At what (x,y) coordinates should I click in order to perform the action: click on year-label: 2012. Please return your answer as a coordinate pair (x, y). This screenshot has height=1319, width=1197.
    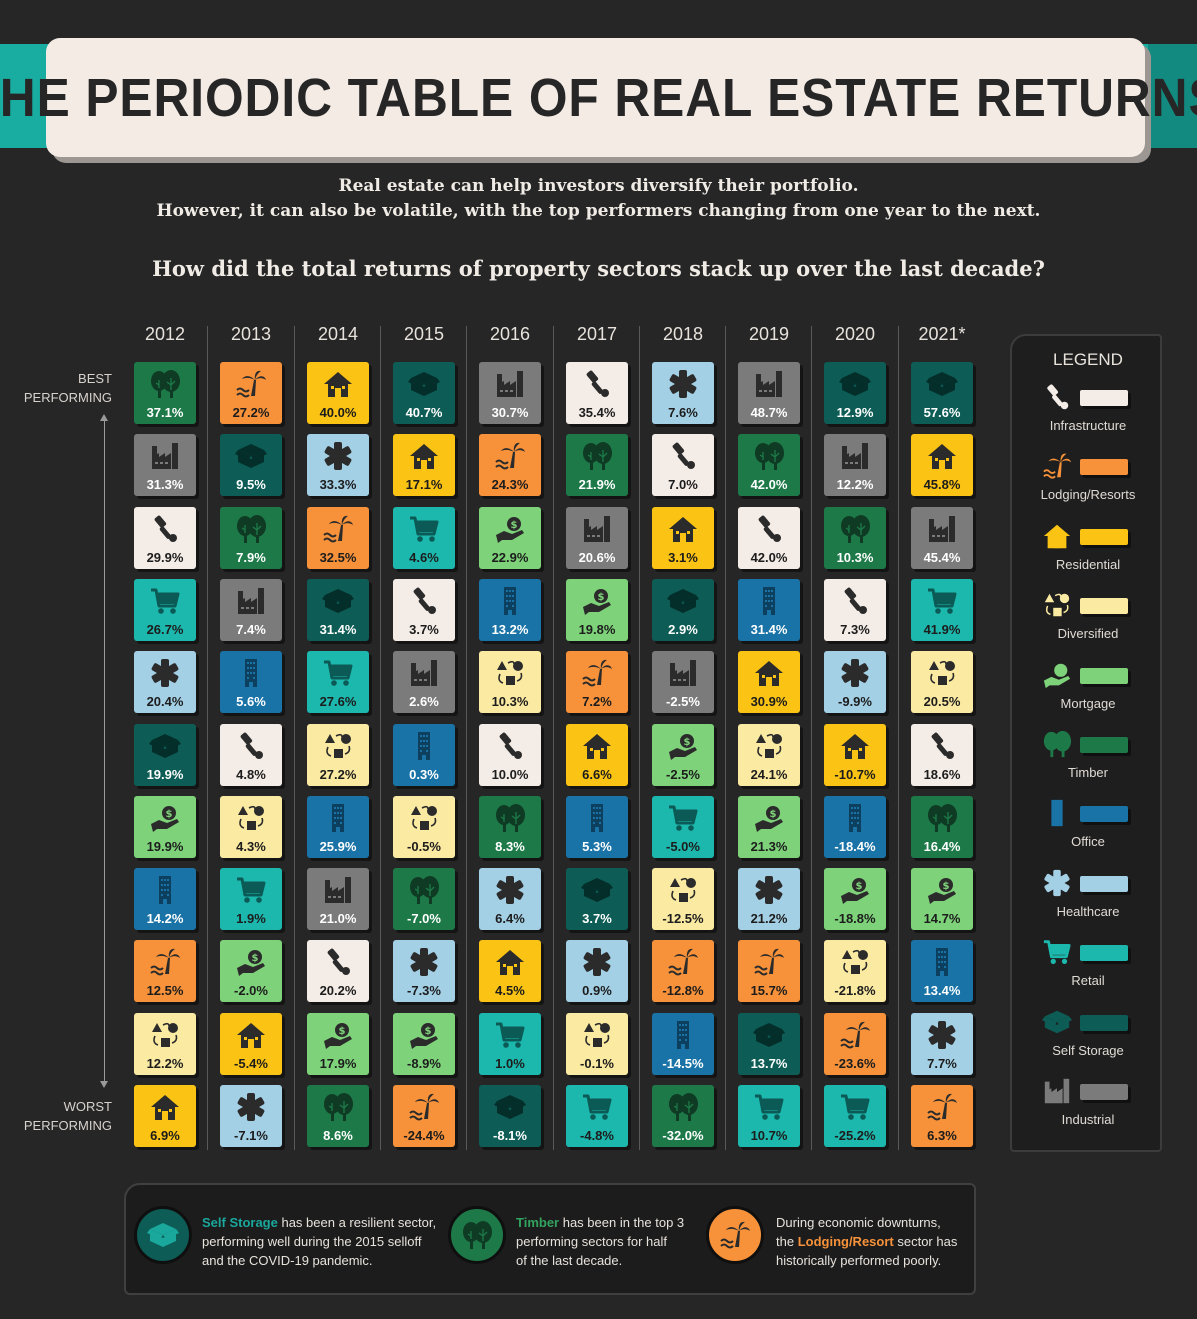
    Looking at the image, I should click on (165, 334).